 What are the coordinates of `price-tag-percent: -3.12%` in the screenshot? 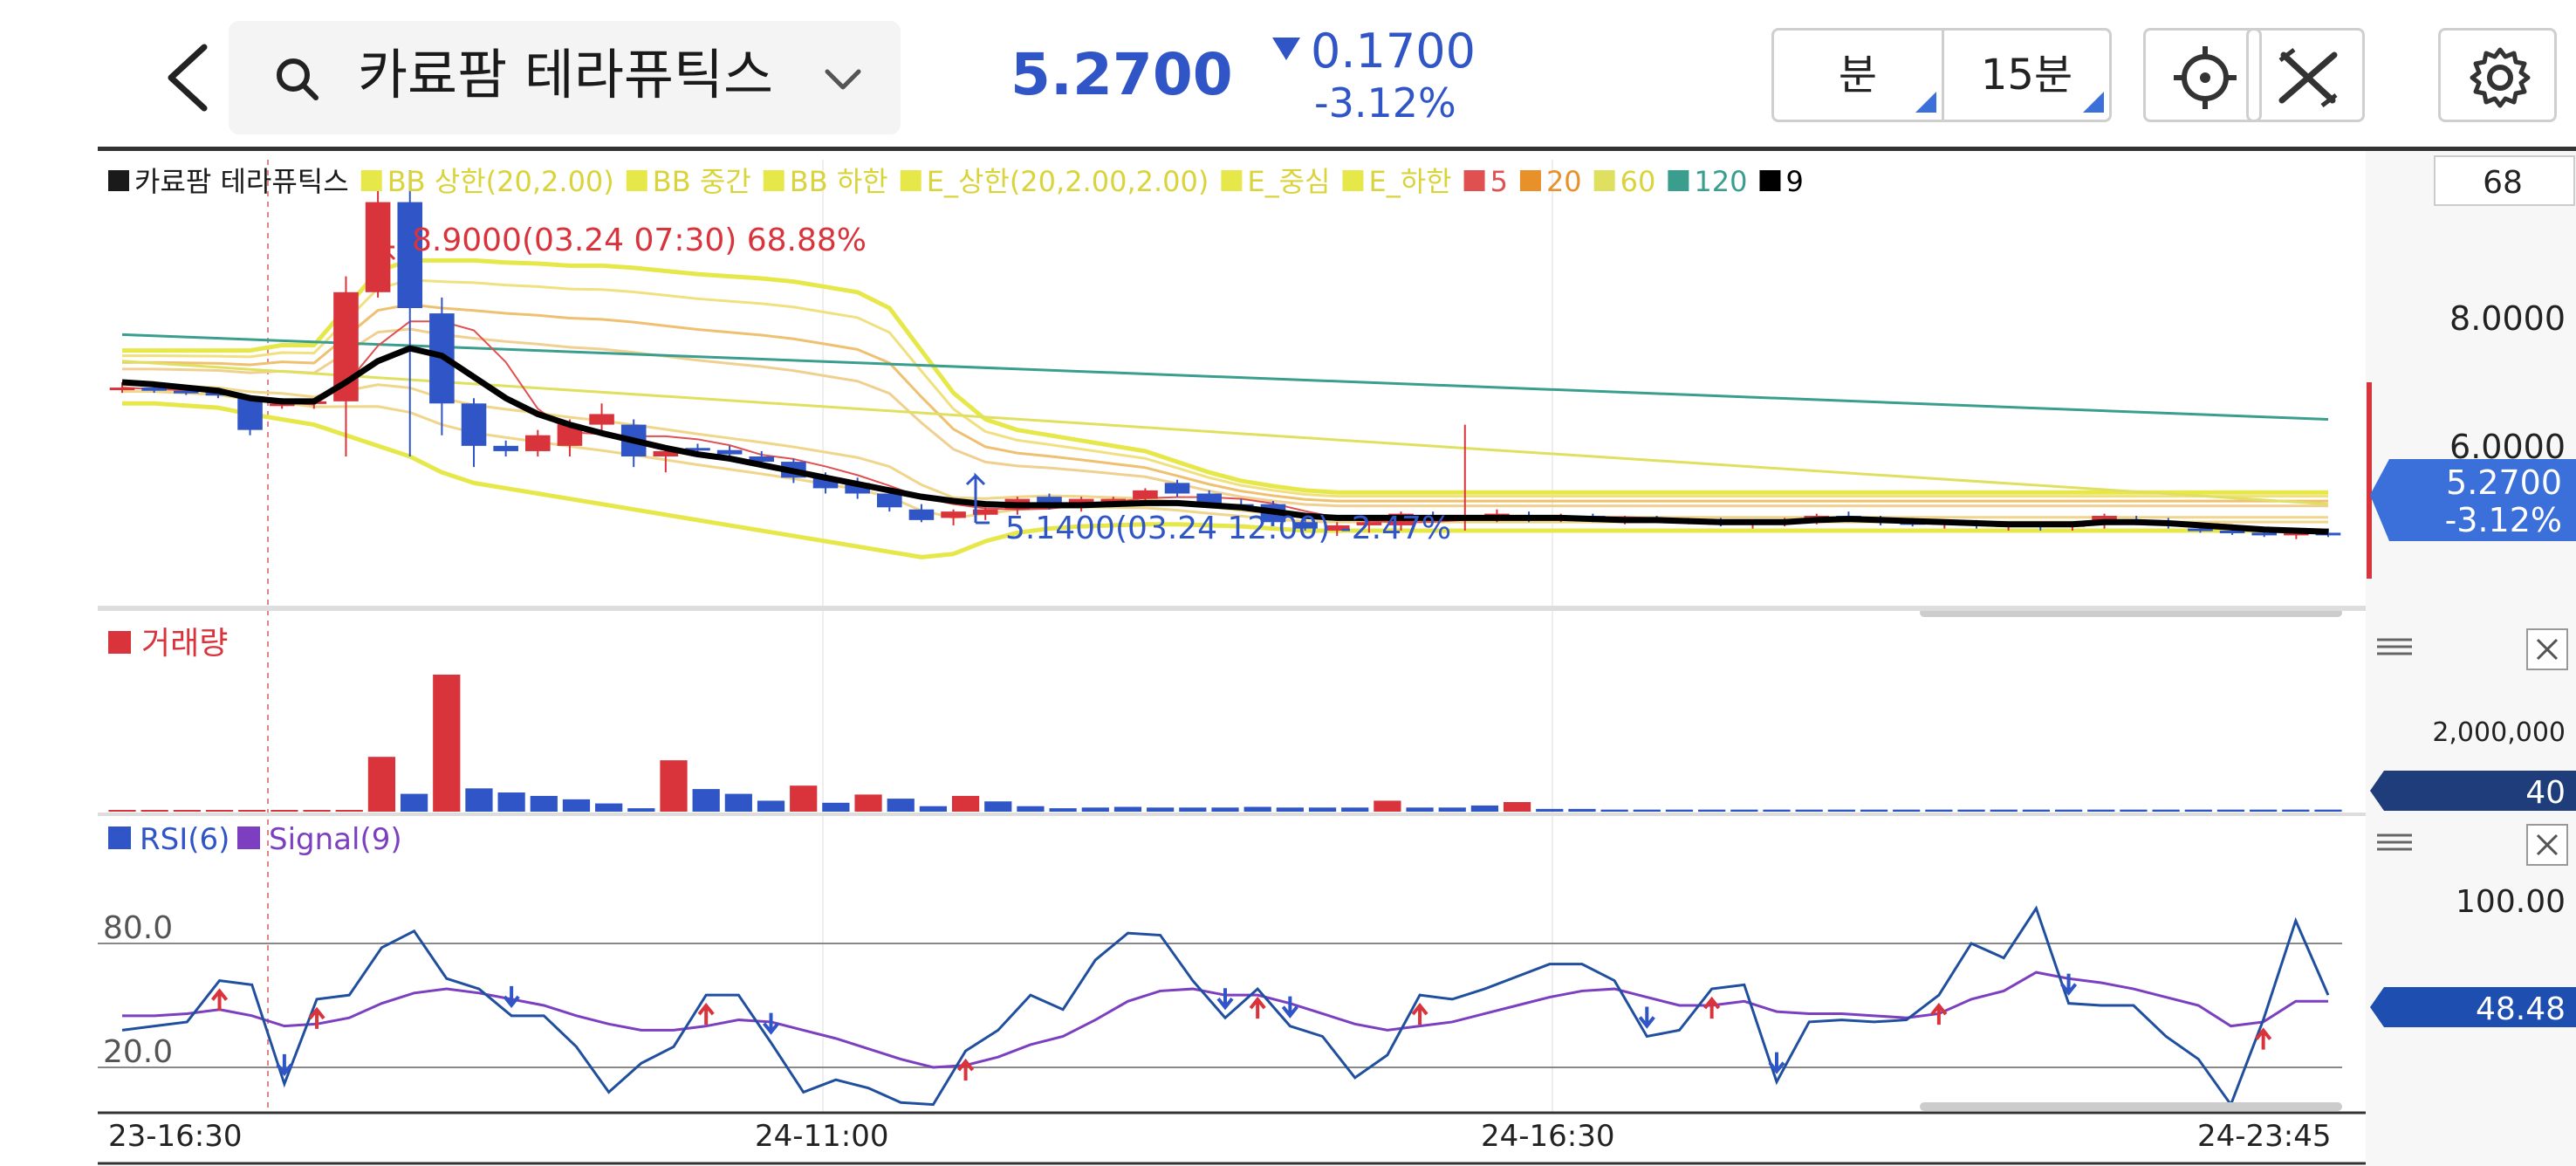 It's located at (2504, 520).